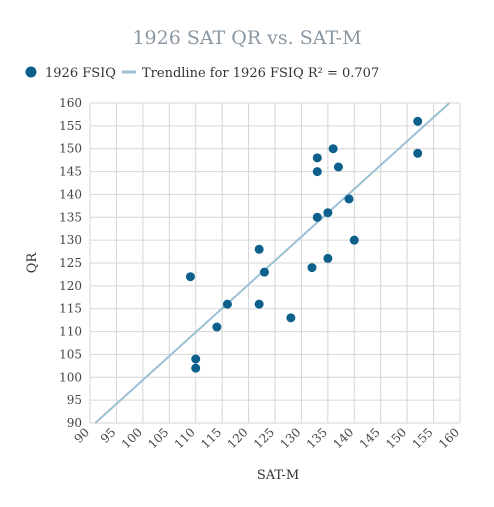  I want to click on x-tick-label: 100, so click(132, 438).